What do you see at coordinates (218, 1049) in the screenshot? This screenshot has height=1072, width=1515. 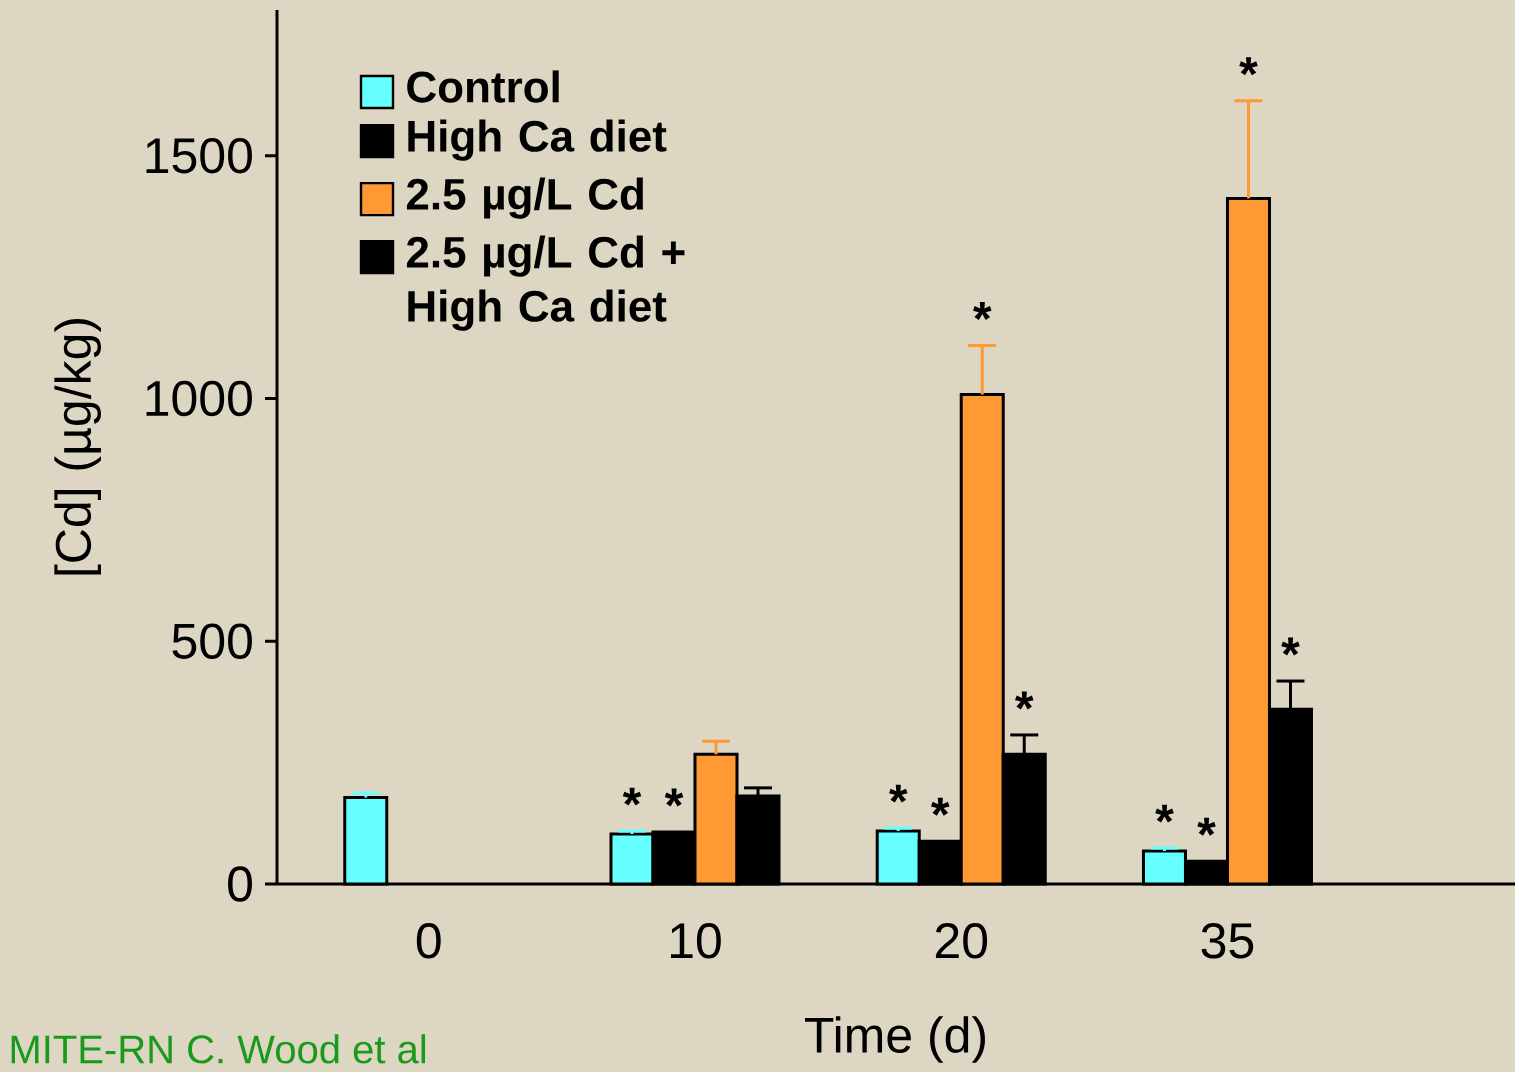 I see `text: MITE-RN C. Wood et al` at bounding box center [218, 1049].